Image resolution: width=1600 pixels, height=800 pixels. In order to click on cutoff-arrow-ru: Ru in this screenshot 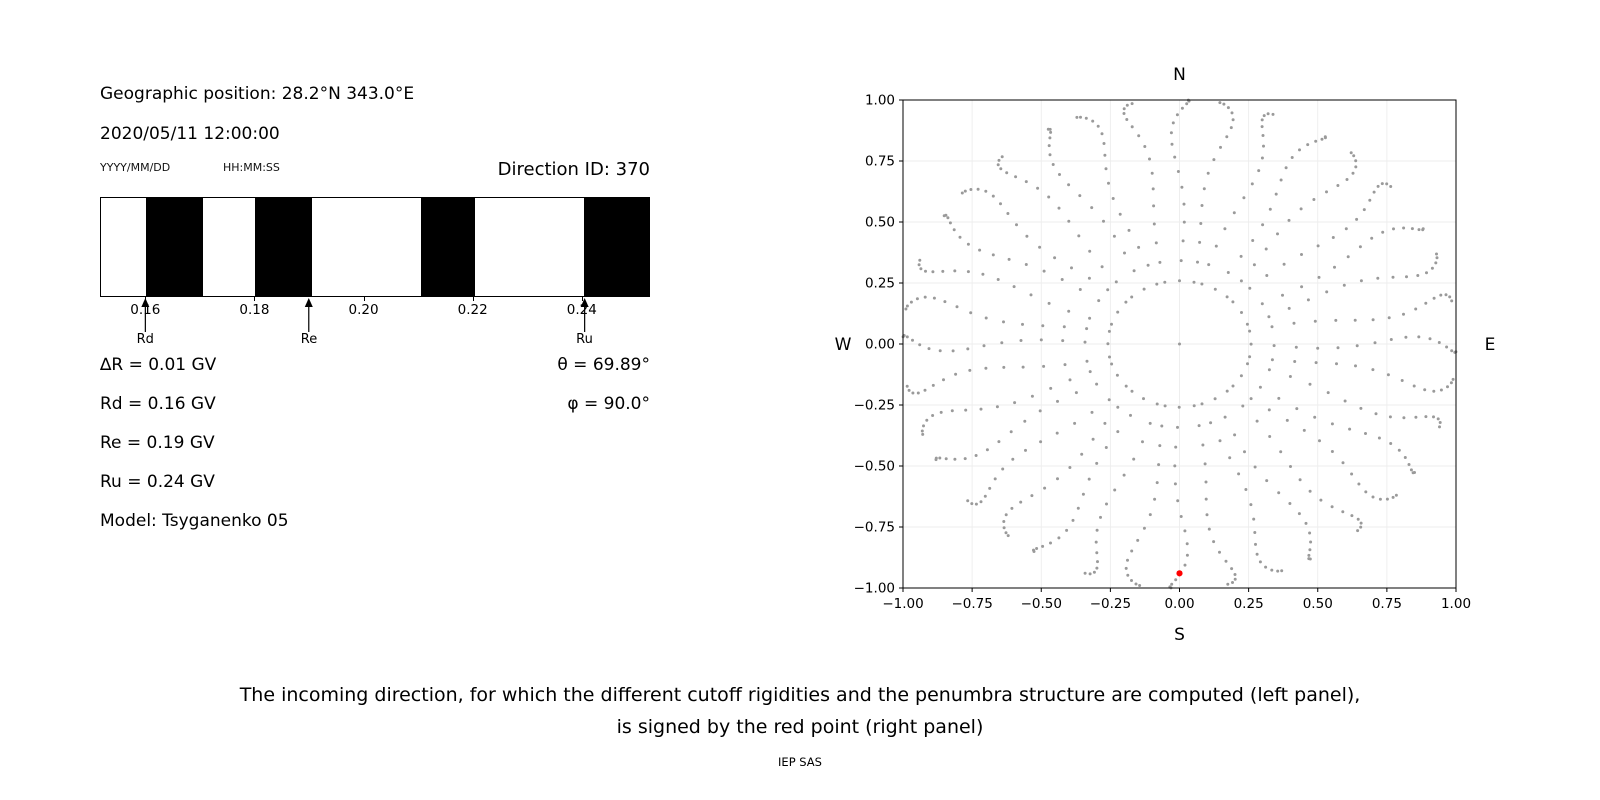, I will do `click(584, 322)`.